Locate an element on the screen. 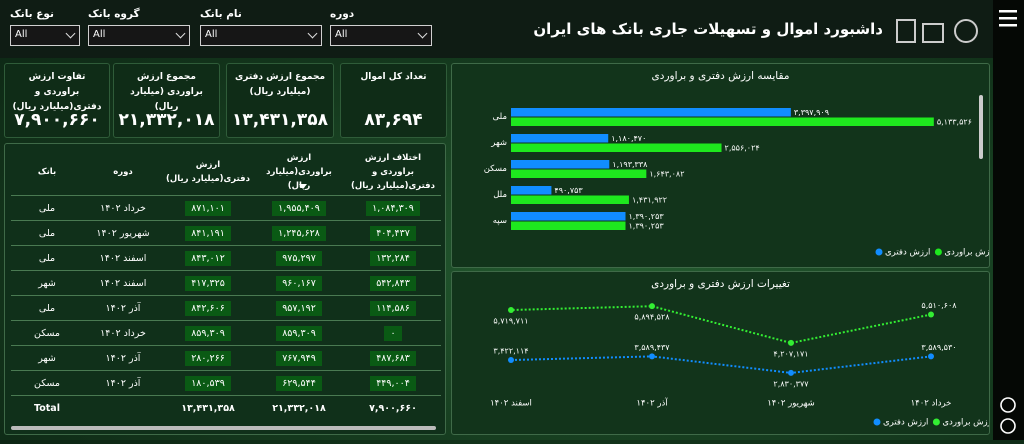 This screenshot has width=1024, height=444. data-label: ۳,۵۸۹,۴۳۷ is located at coordinates (652, 347).